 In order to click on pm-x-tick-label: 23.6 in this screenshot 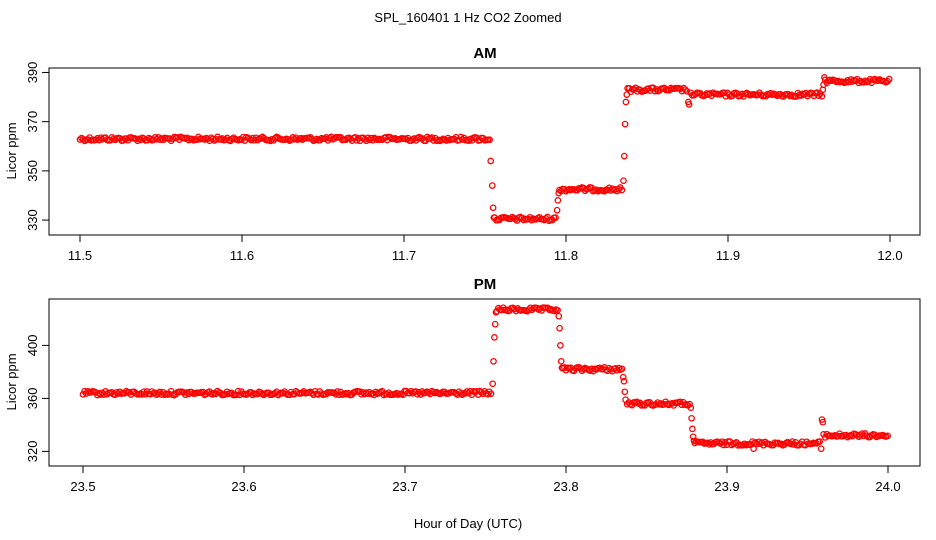, I will do `click(243, 486)`.